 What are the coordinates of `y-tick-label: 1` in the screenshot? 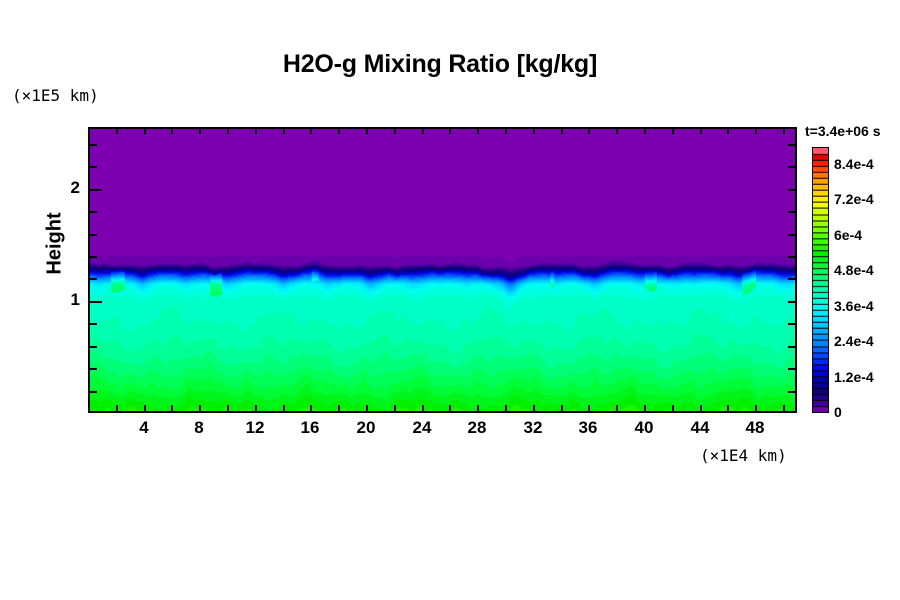 It's located at (75, 299).